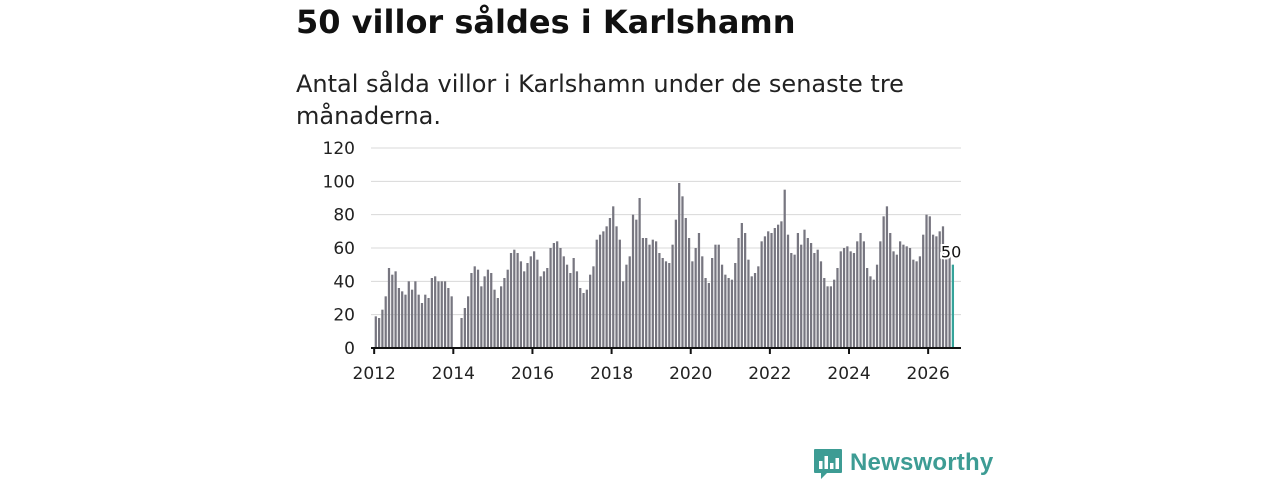  I want to click on y-tick-label: 100, so click(339, 182).